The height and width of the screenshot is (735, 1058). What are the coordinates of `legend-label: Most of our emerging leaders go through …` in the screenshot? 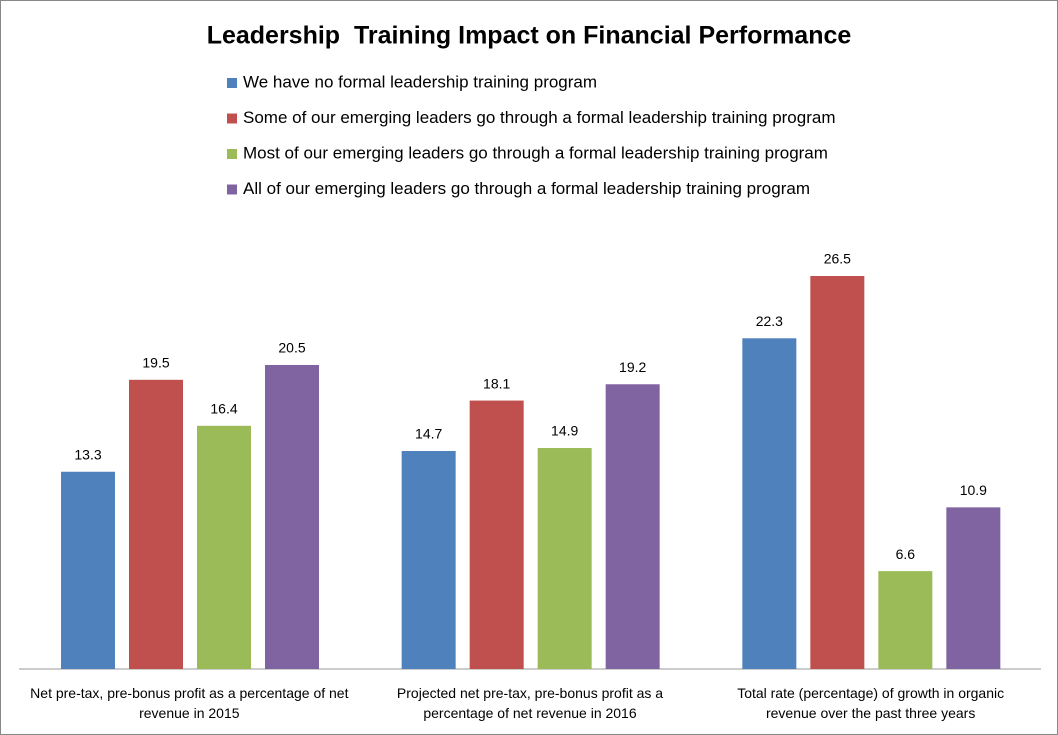 It's located at (535, 152).